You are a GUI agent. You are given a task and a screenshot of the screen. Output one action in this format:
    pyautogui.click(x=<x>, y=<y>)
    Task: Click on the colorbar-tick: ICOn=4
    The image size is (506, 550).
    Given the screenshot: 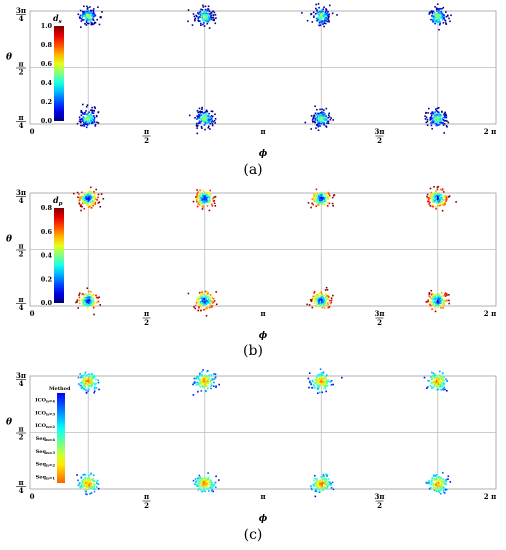 What is the action you would take?
    pyautogui.click(x=45, y=400)
    